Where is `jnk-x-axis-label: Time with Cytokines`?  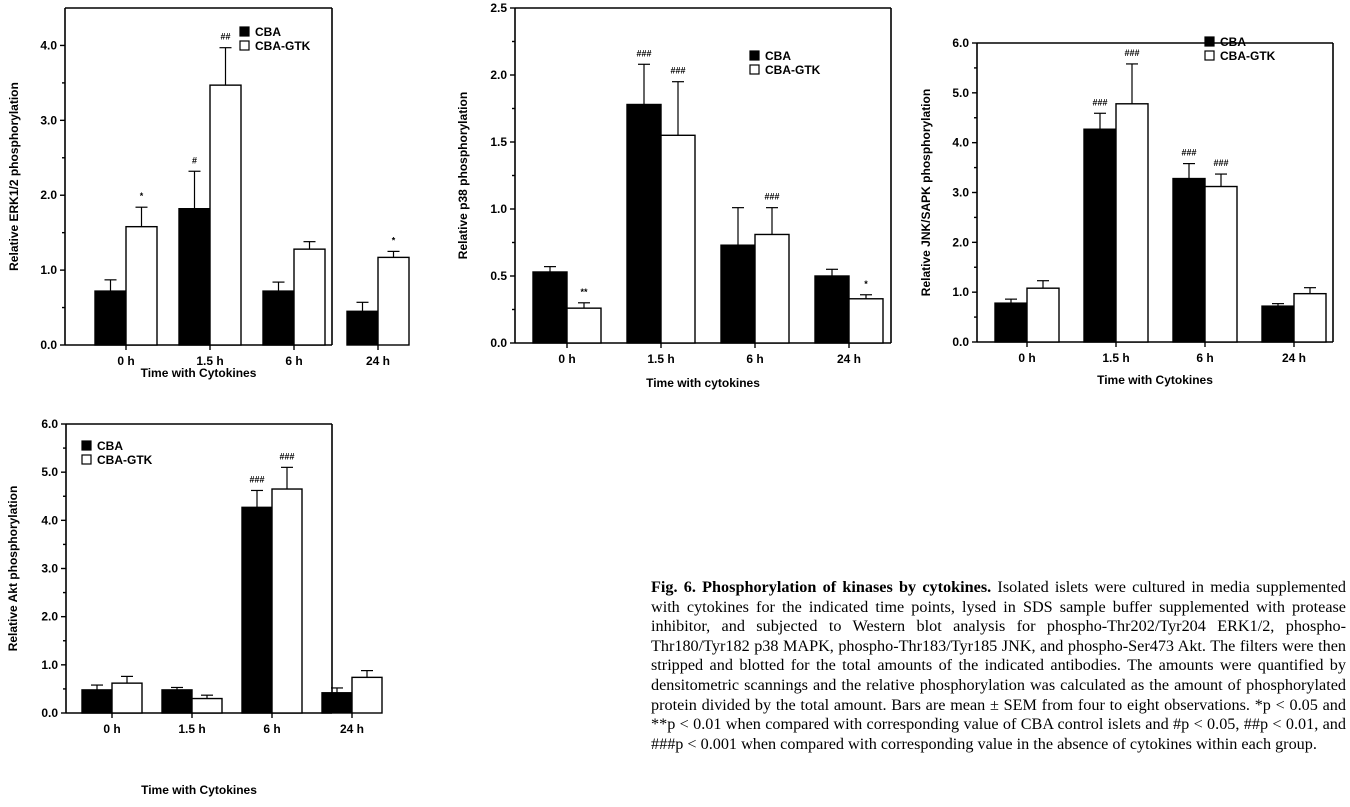 jnk-x-axis-label: Time with Cytokines is located at coordinates (1155, 380).